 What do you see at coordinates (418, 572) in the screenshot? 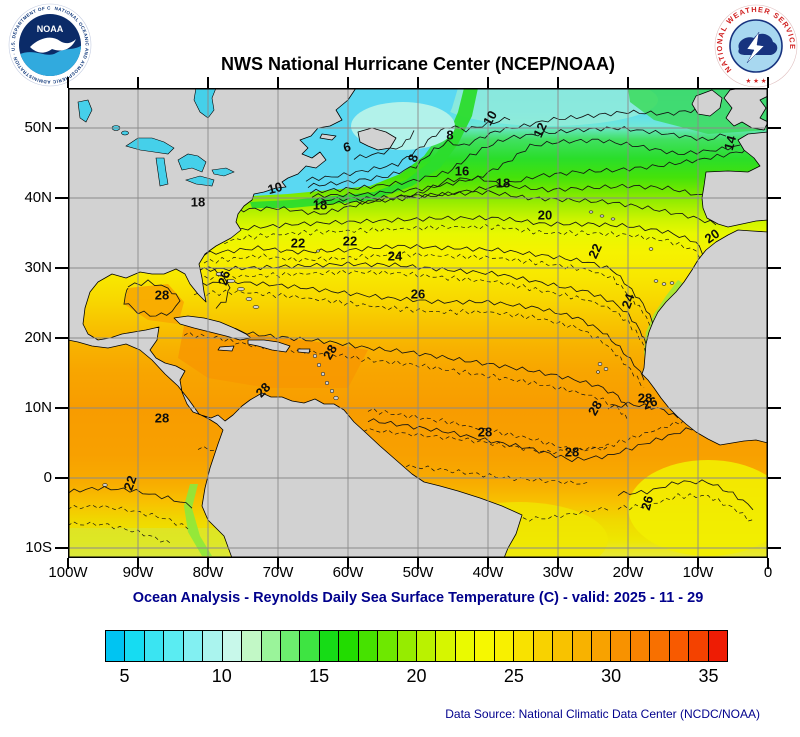
I see `lon-axis-label: 50W` at bounding box center [418, 572].